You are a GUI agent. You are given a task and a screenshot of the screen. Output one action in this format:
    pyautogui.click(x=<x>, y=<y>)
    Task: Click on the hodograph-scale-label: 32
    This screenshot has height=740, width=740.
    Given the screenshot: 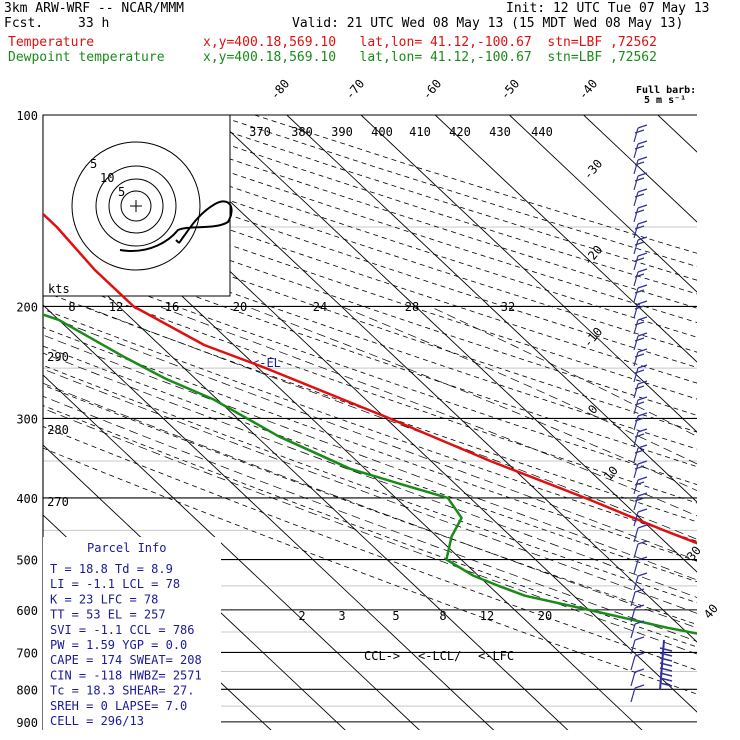 What is the action you would take?
    pyautogui.click(x=508, y=307)
    